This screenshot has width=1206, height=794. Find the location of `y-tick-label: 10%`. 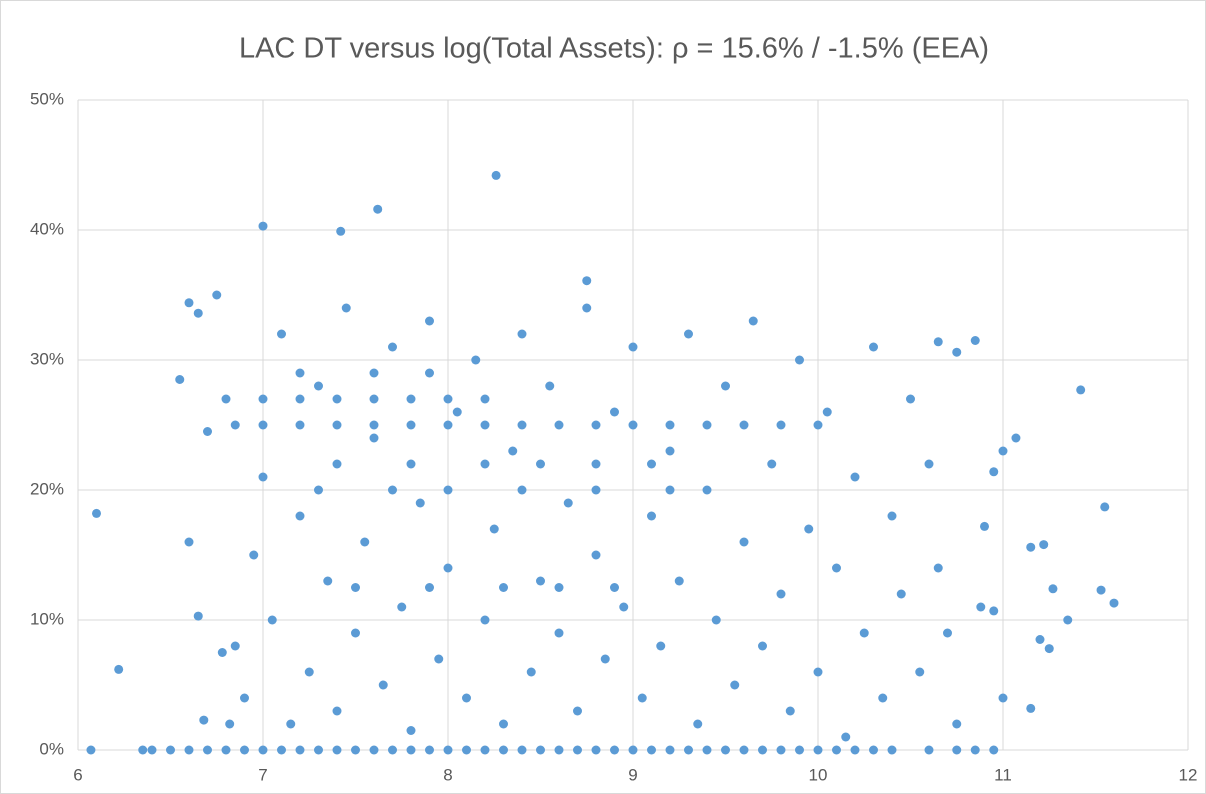

y-tick-label: 10% is located at coordinates (47, 618).